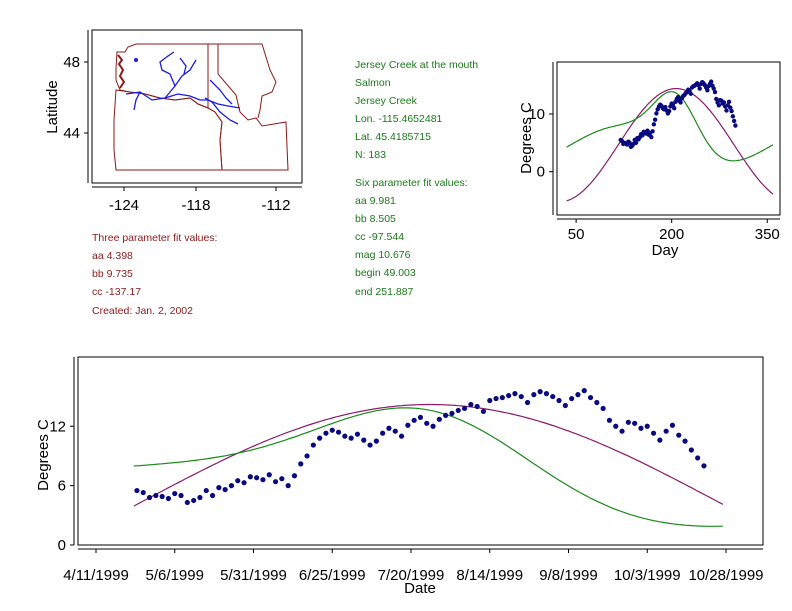  I want to click on map-axes, so click(193, 110).